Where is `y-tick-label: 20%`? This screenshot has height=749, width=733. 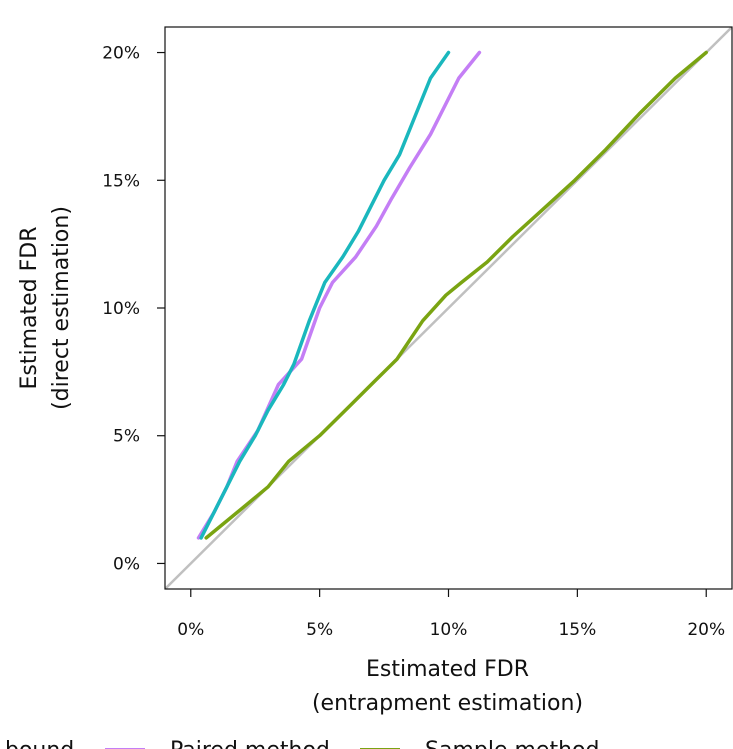
y-tick-label: 20% is located at coordinates (121, 54).